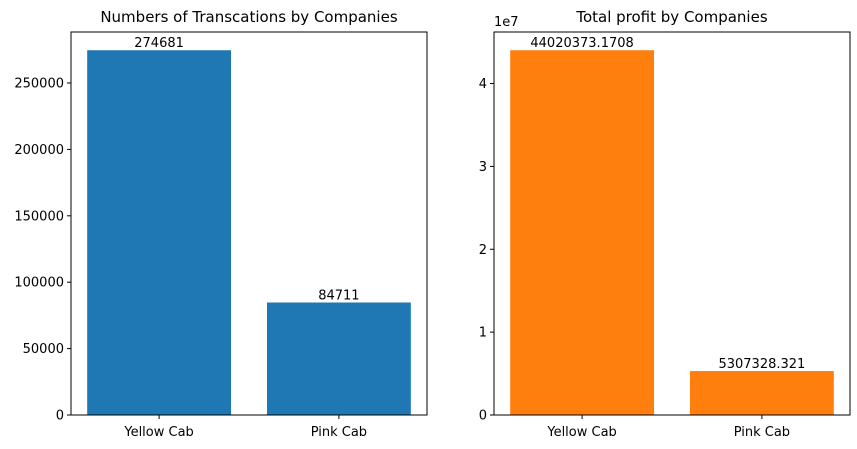 The height and width of the screenshot is (449, 857). Describe the element at coordinates (43, 349) in the screenshot. I see `transactions-y-tick-label: 50000` at that location.